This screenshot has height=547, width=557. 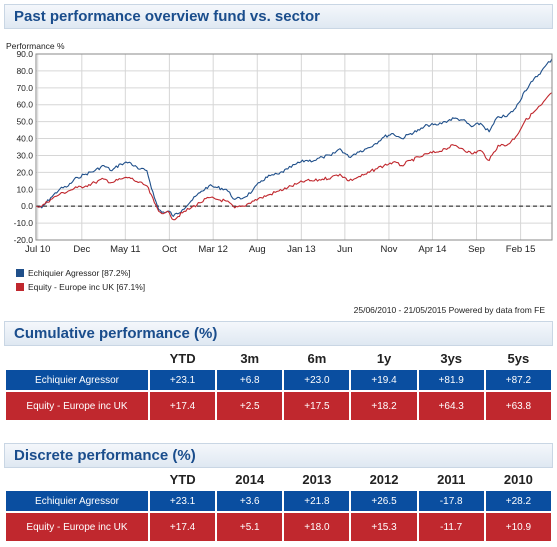 What do you see at coordinates (27, 206) in the screenshot?
I see `y-tick-label: 0.0` at bounding box center [27, 206].